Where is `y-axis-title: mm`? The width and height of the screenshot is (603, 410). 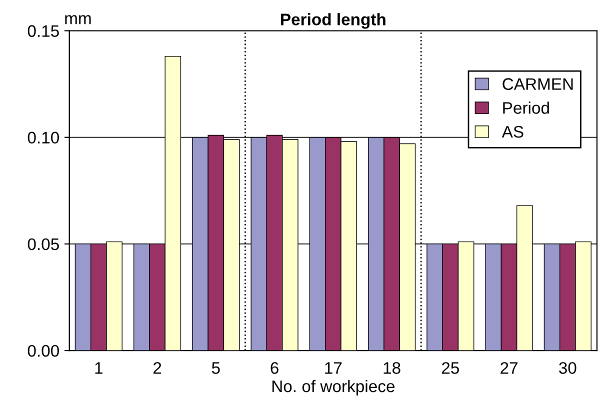
y-axis-title: mm is located at coordinates (78, 19).